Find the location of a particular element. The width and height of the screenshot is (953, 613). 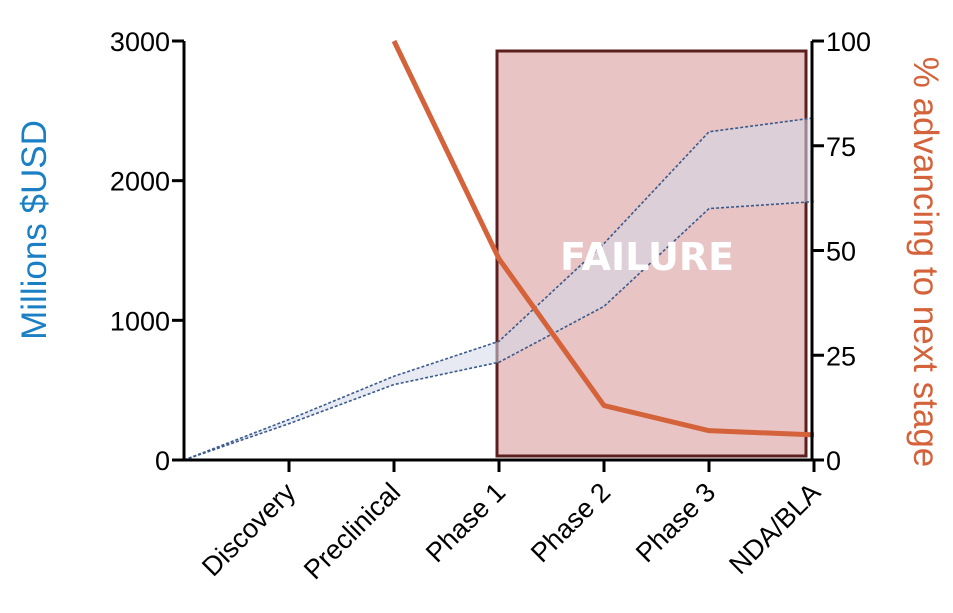

left-tick-label: 3000 is located at coordinates (140, 42).